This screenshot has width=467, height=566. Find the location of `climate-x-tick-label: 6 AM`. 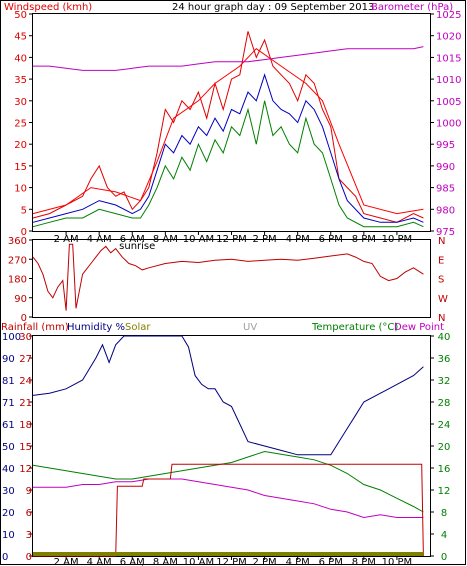

climate-x-tick-label: 6 AM is located at coordinates (132, 561).